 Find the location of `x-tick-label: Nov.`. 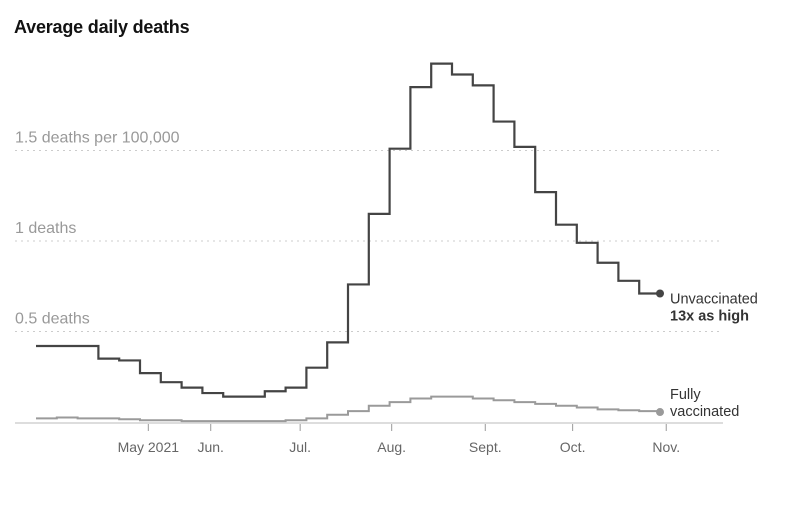

x-tick-label: Nov. is located at coordinates (666, 447).